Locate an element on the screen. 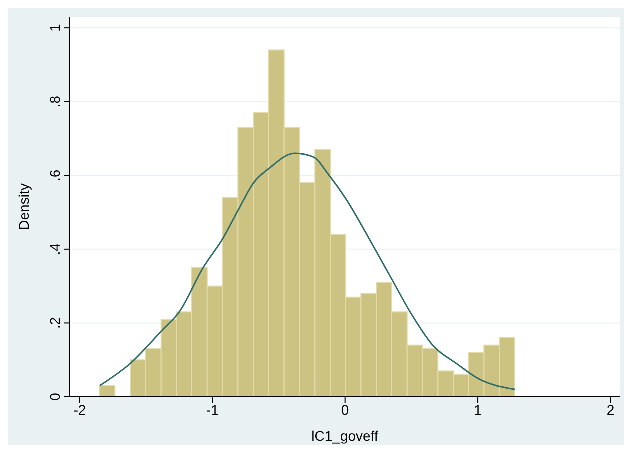 This screenshot has height=453, width=632. y-tick-label: 1 is located at coordinates (55, 28).